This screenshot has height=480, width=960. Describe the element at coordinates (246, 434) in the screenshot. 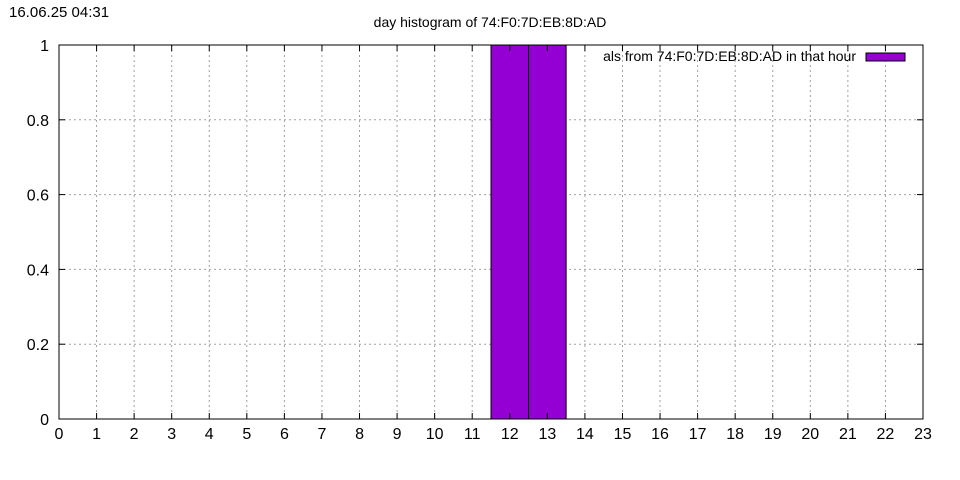

I see `x-tick-label: 5` at that location.